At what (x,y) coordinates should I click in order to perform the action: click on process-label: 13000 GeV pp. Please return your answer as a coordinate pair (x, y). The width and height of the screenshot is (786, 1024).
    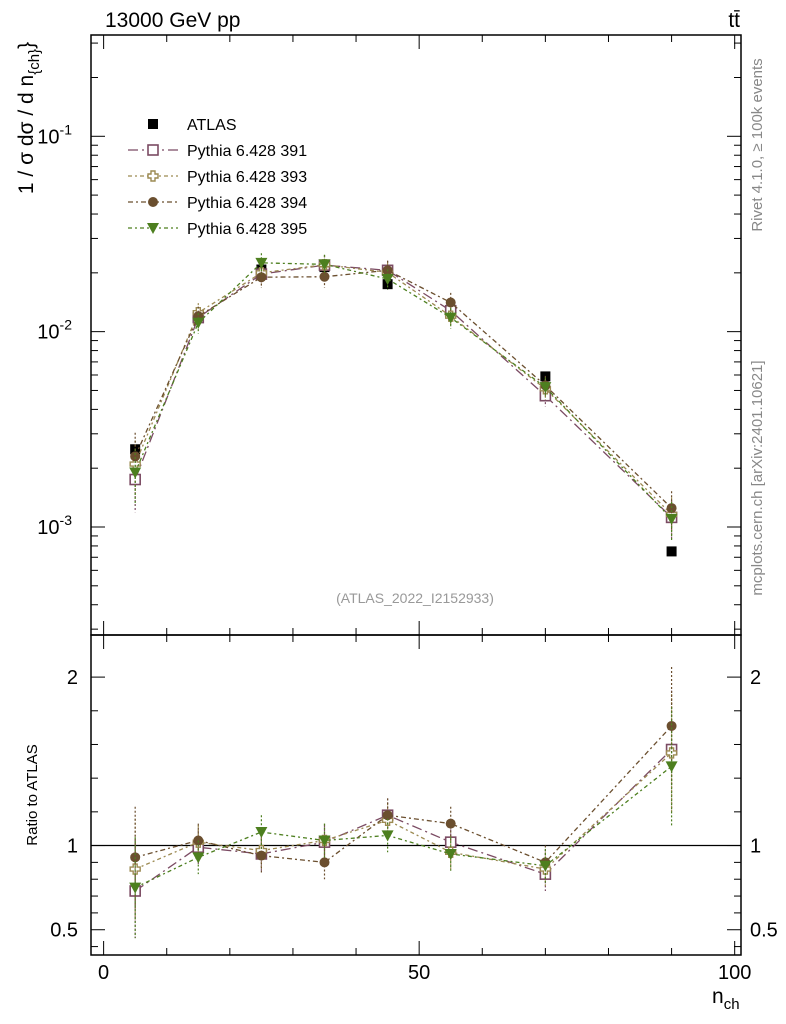
    Looking at the image, I should click on (172, 20).